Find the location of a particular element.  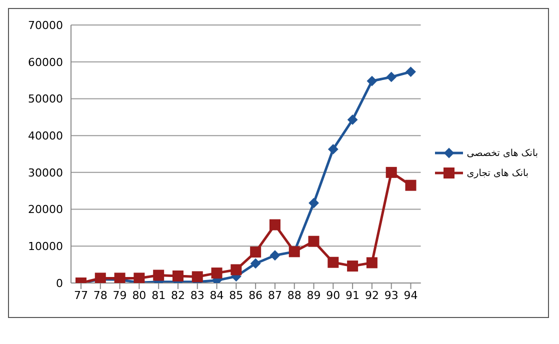

x-tick-label: 81 is located at coordinates (159, 295).